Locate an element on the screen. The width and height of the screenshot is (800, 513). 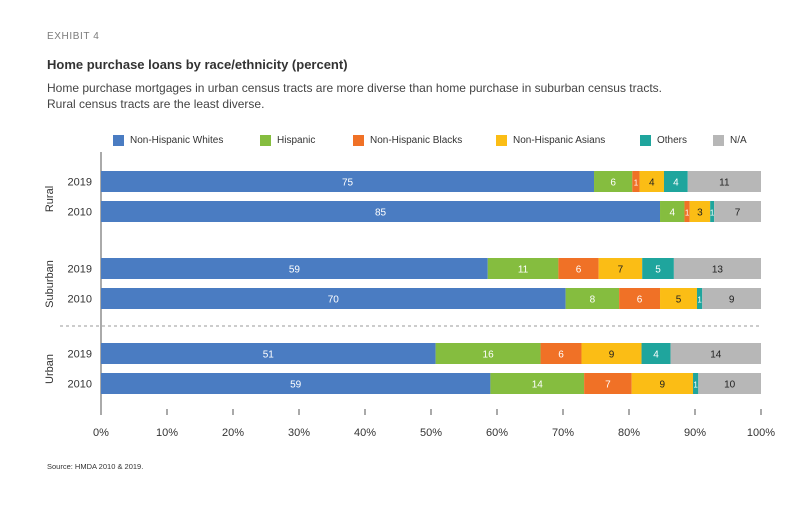
data-label: 51 is located at coordinates (269, 355).